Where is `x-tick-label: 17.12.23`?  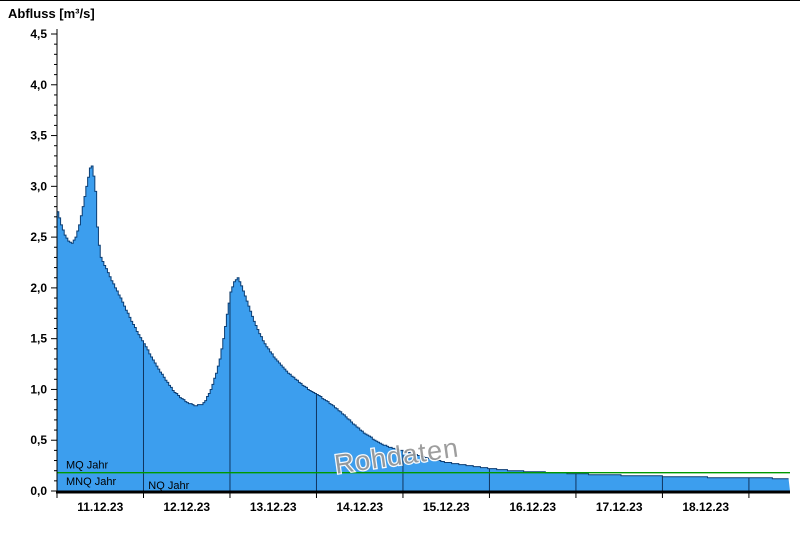
x-tick-label: 17.12.23 is located at coordinates (619, 507).